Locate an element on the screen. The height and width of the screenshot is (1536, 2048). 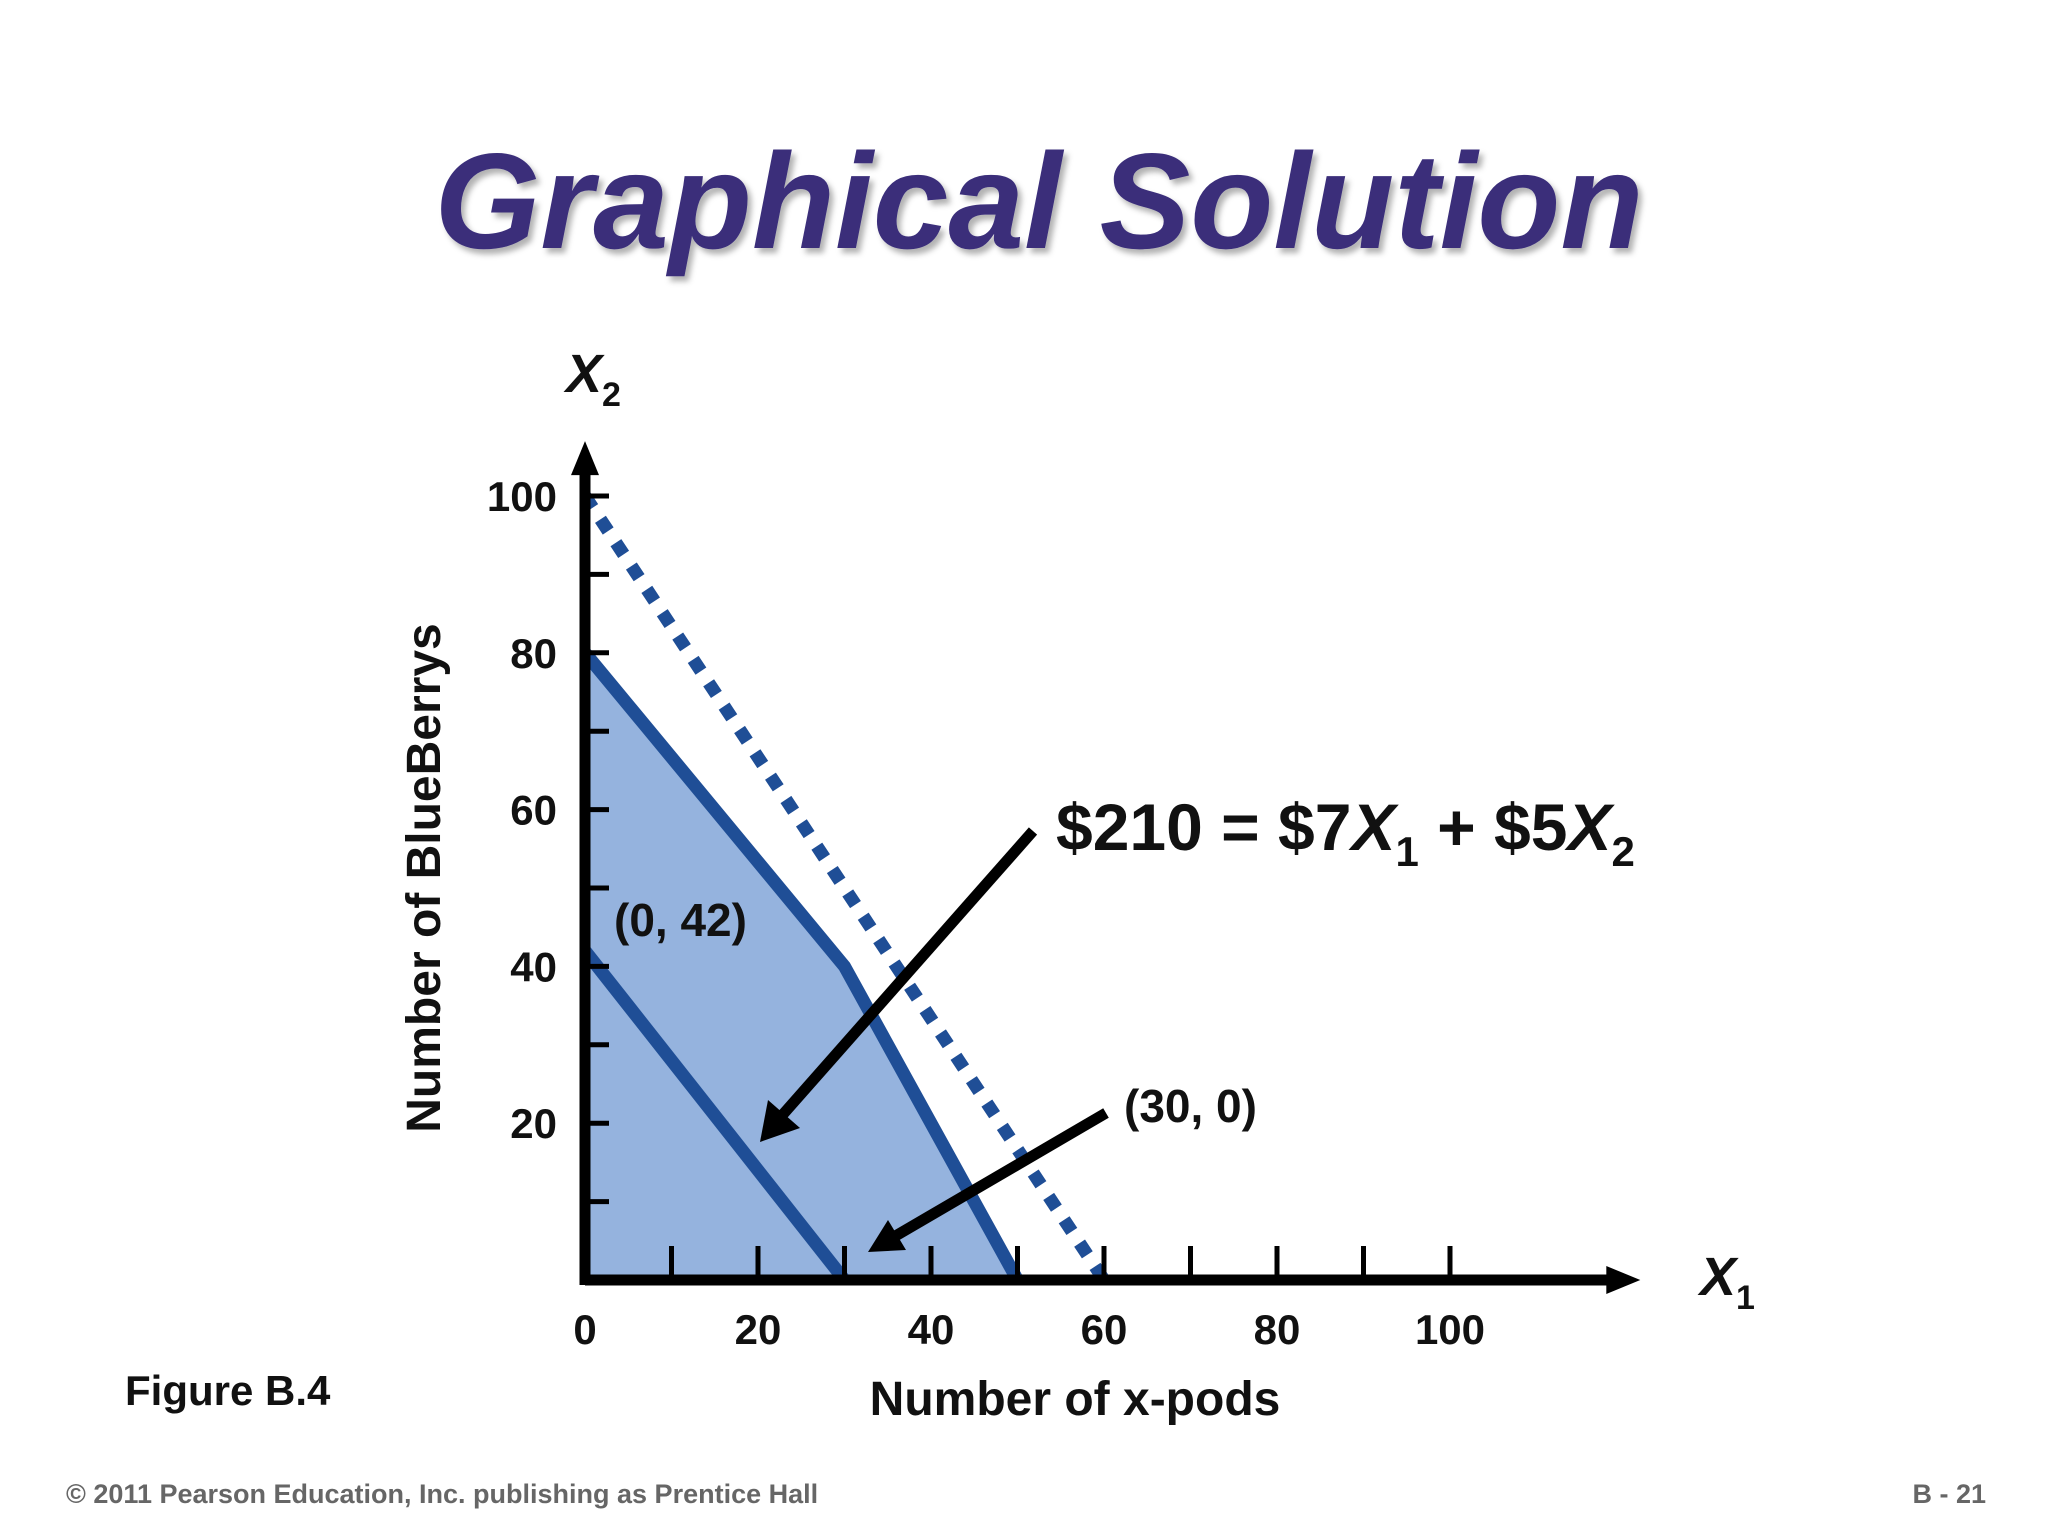
y-tick-label: 80 is located at coordinates (533, 653).